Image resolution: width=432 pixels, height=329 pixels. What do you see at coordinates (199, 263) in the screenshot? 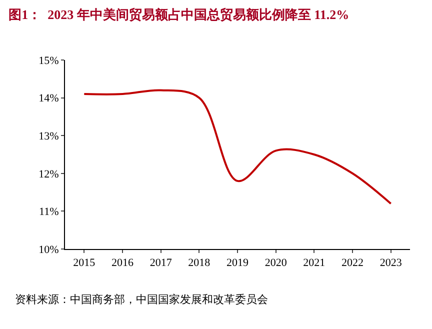
I see `x-tick-label: 2018` at bounding box center [199, 263].